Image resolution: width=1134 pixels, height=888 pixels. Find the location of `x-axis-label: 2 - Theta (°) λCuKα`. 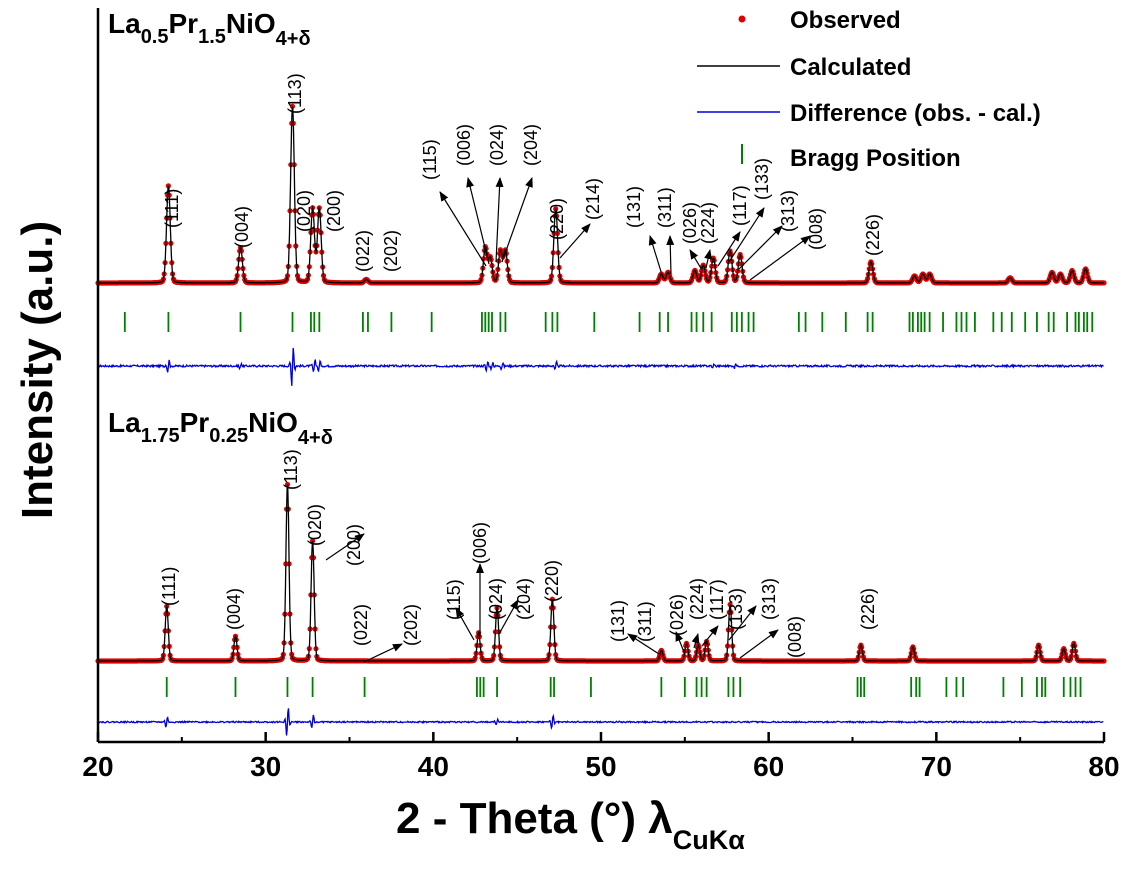

x-axis-label: 2 - Theta (°) λCuKα is located at coordinates (570, 824).